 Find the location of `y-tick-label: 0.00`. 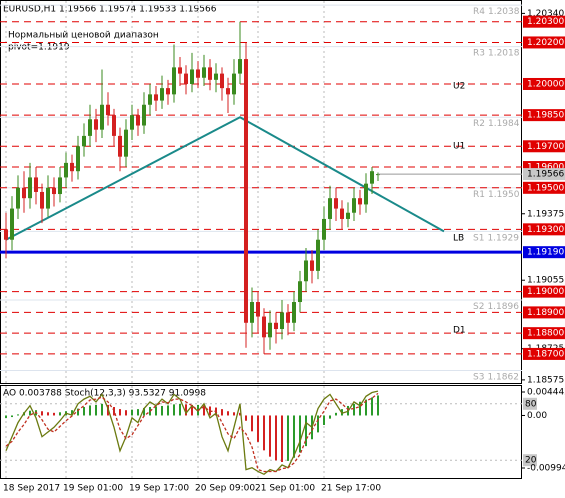

y-tick-label: 0.00 is located at coordinates (537, 416).